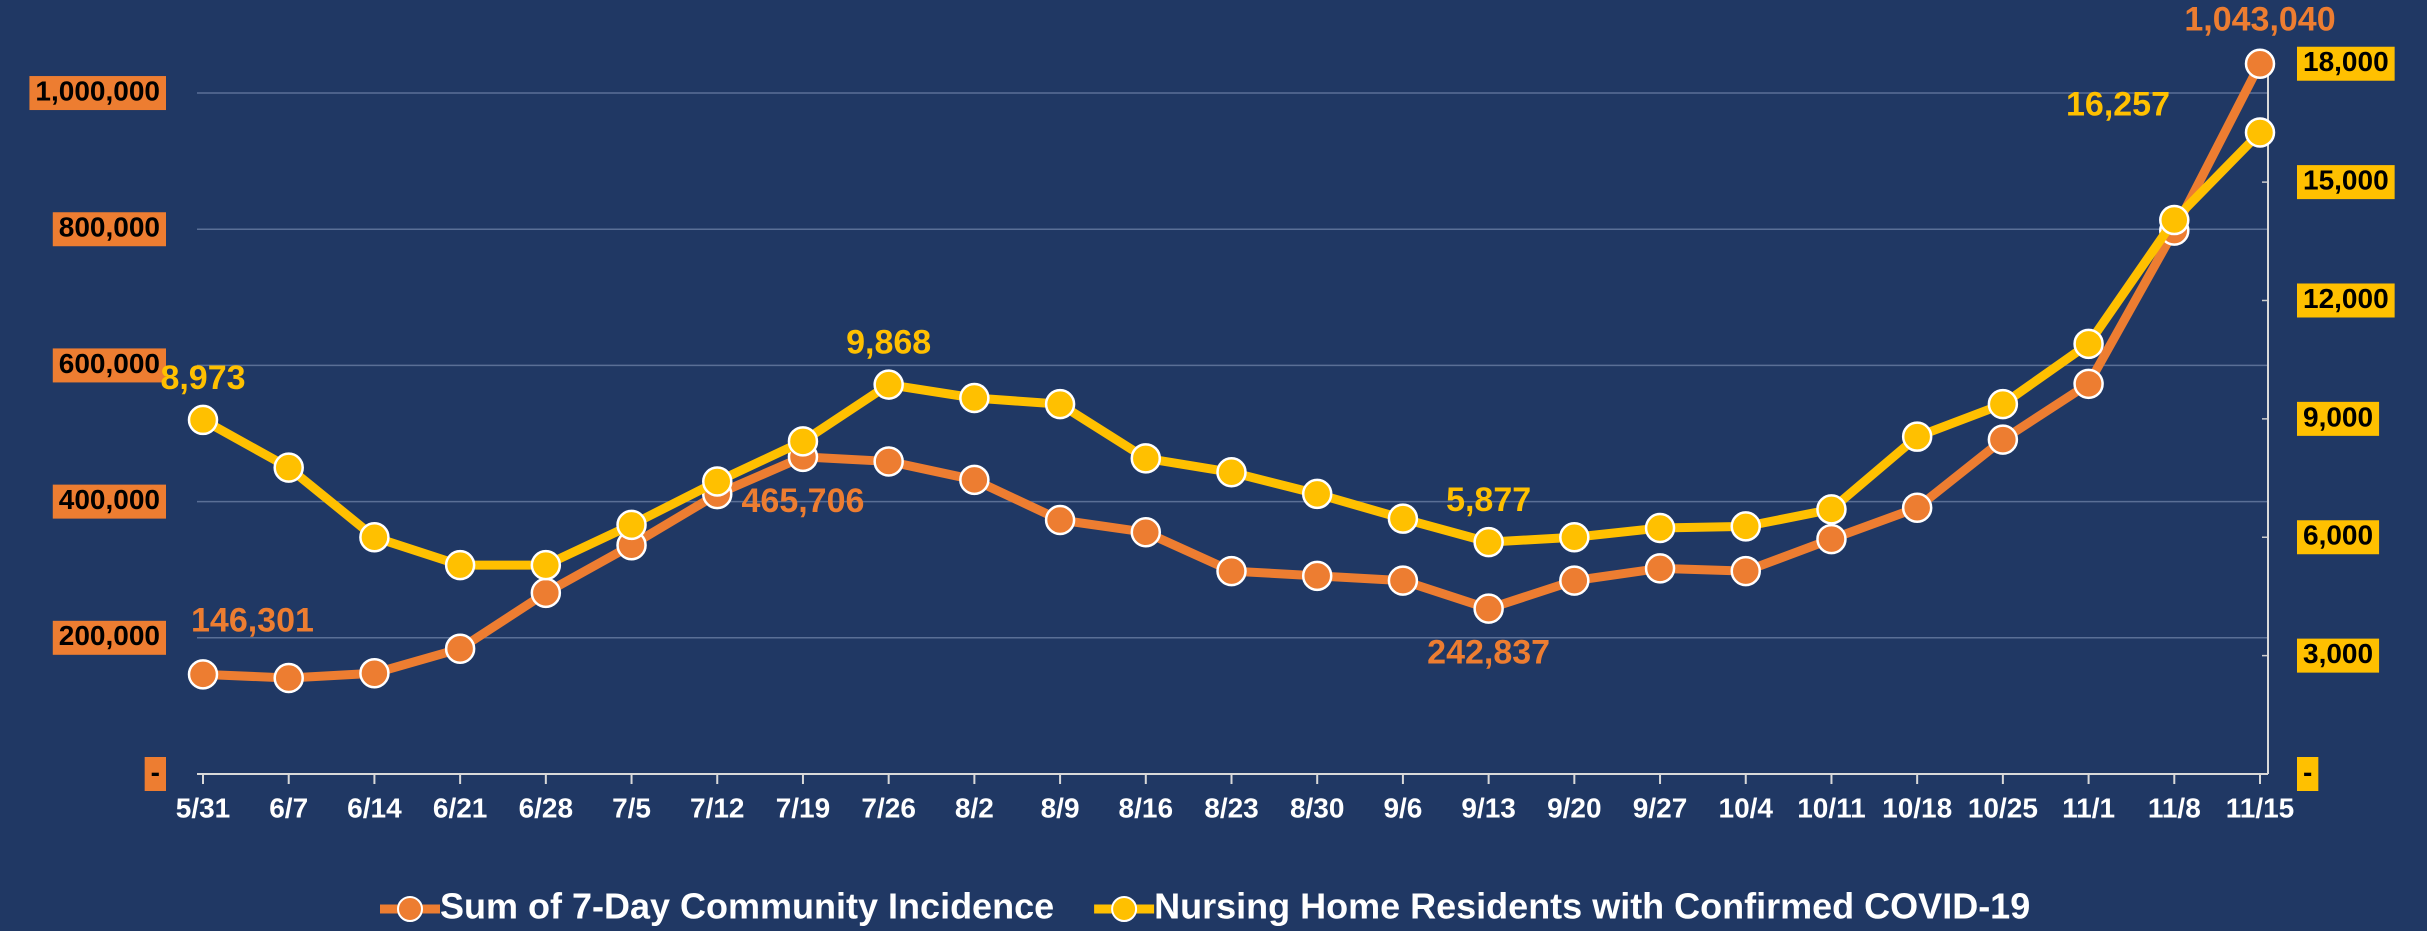 The width and height of the screenshot is (2427, 931). I want to click on y2-tick-label: 12,000, so click(2346, 298).